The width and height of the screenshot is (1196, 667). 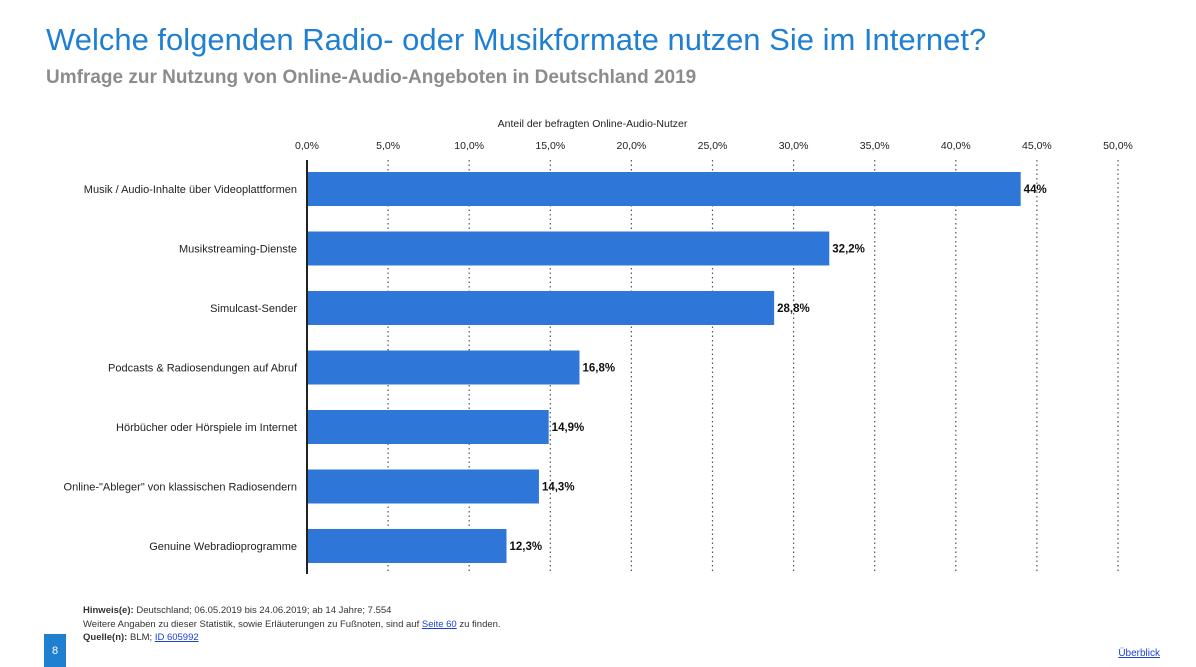 What do you see at coordinates (469, 146) in the screenshot?
I see `x-tick-label: 10,0%` at bounding box center [469, 146].